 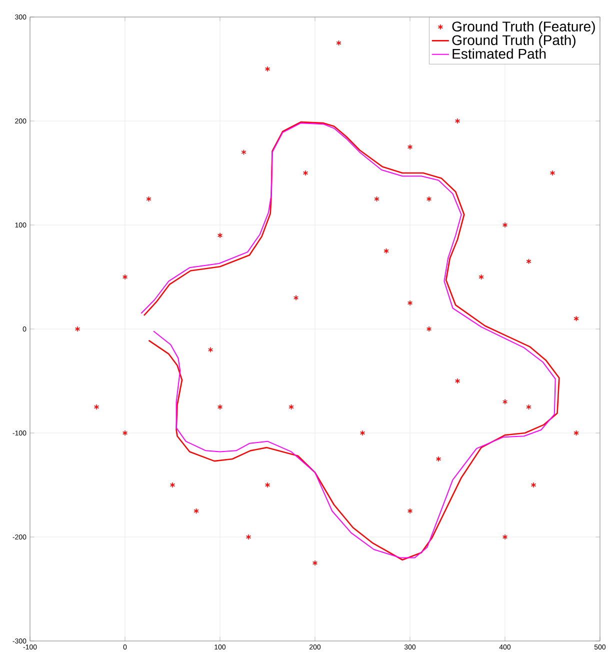 I want to click on legend-label: Ground Truth (Feature), so click(x=523, y=27).